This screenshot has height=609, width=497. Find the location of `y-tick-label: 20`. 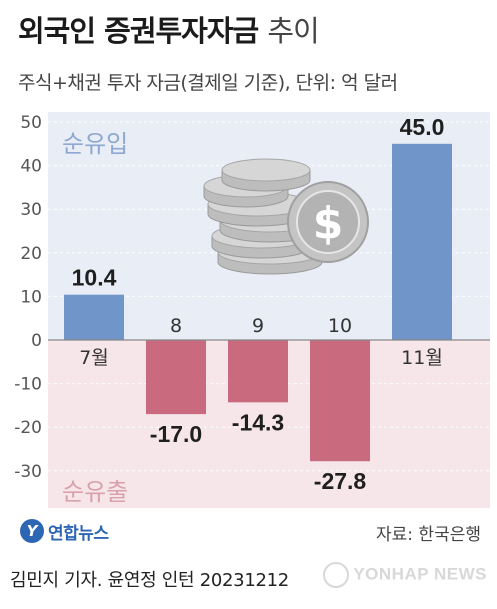

y-tick-label: 20 is located at coordinates (31, 254).